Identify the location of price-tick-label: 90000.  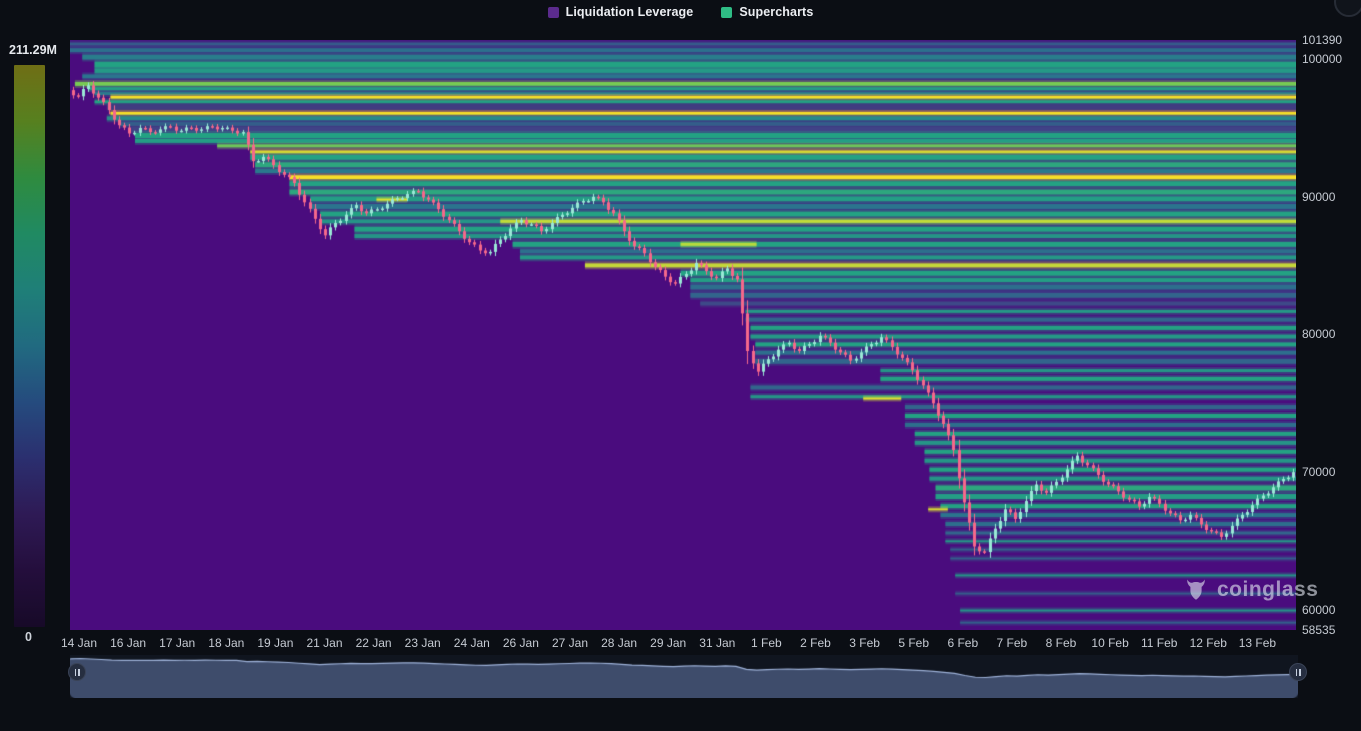
(1319, 196).